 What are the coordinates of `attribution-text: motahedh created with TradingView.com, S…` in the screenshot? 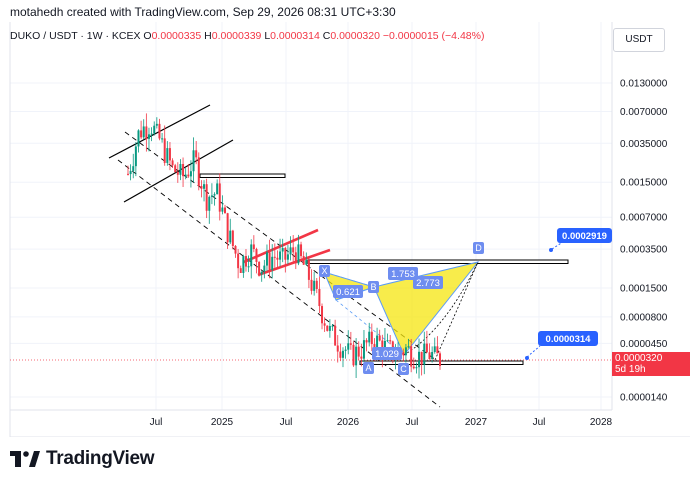 It's located at (203, 12).